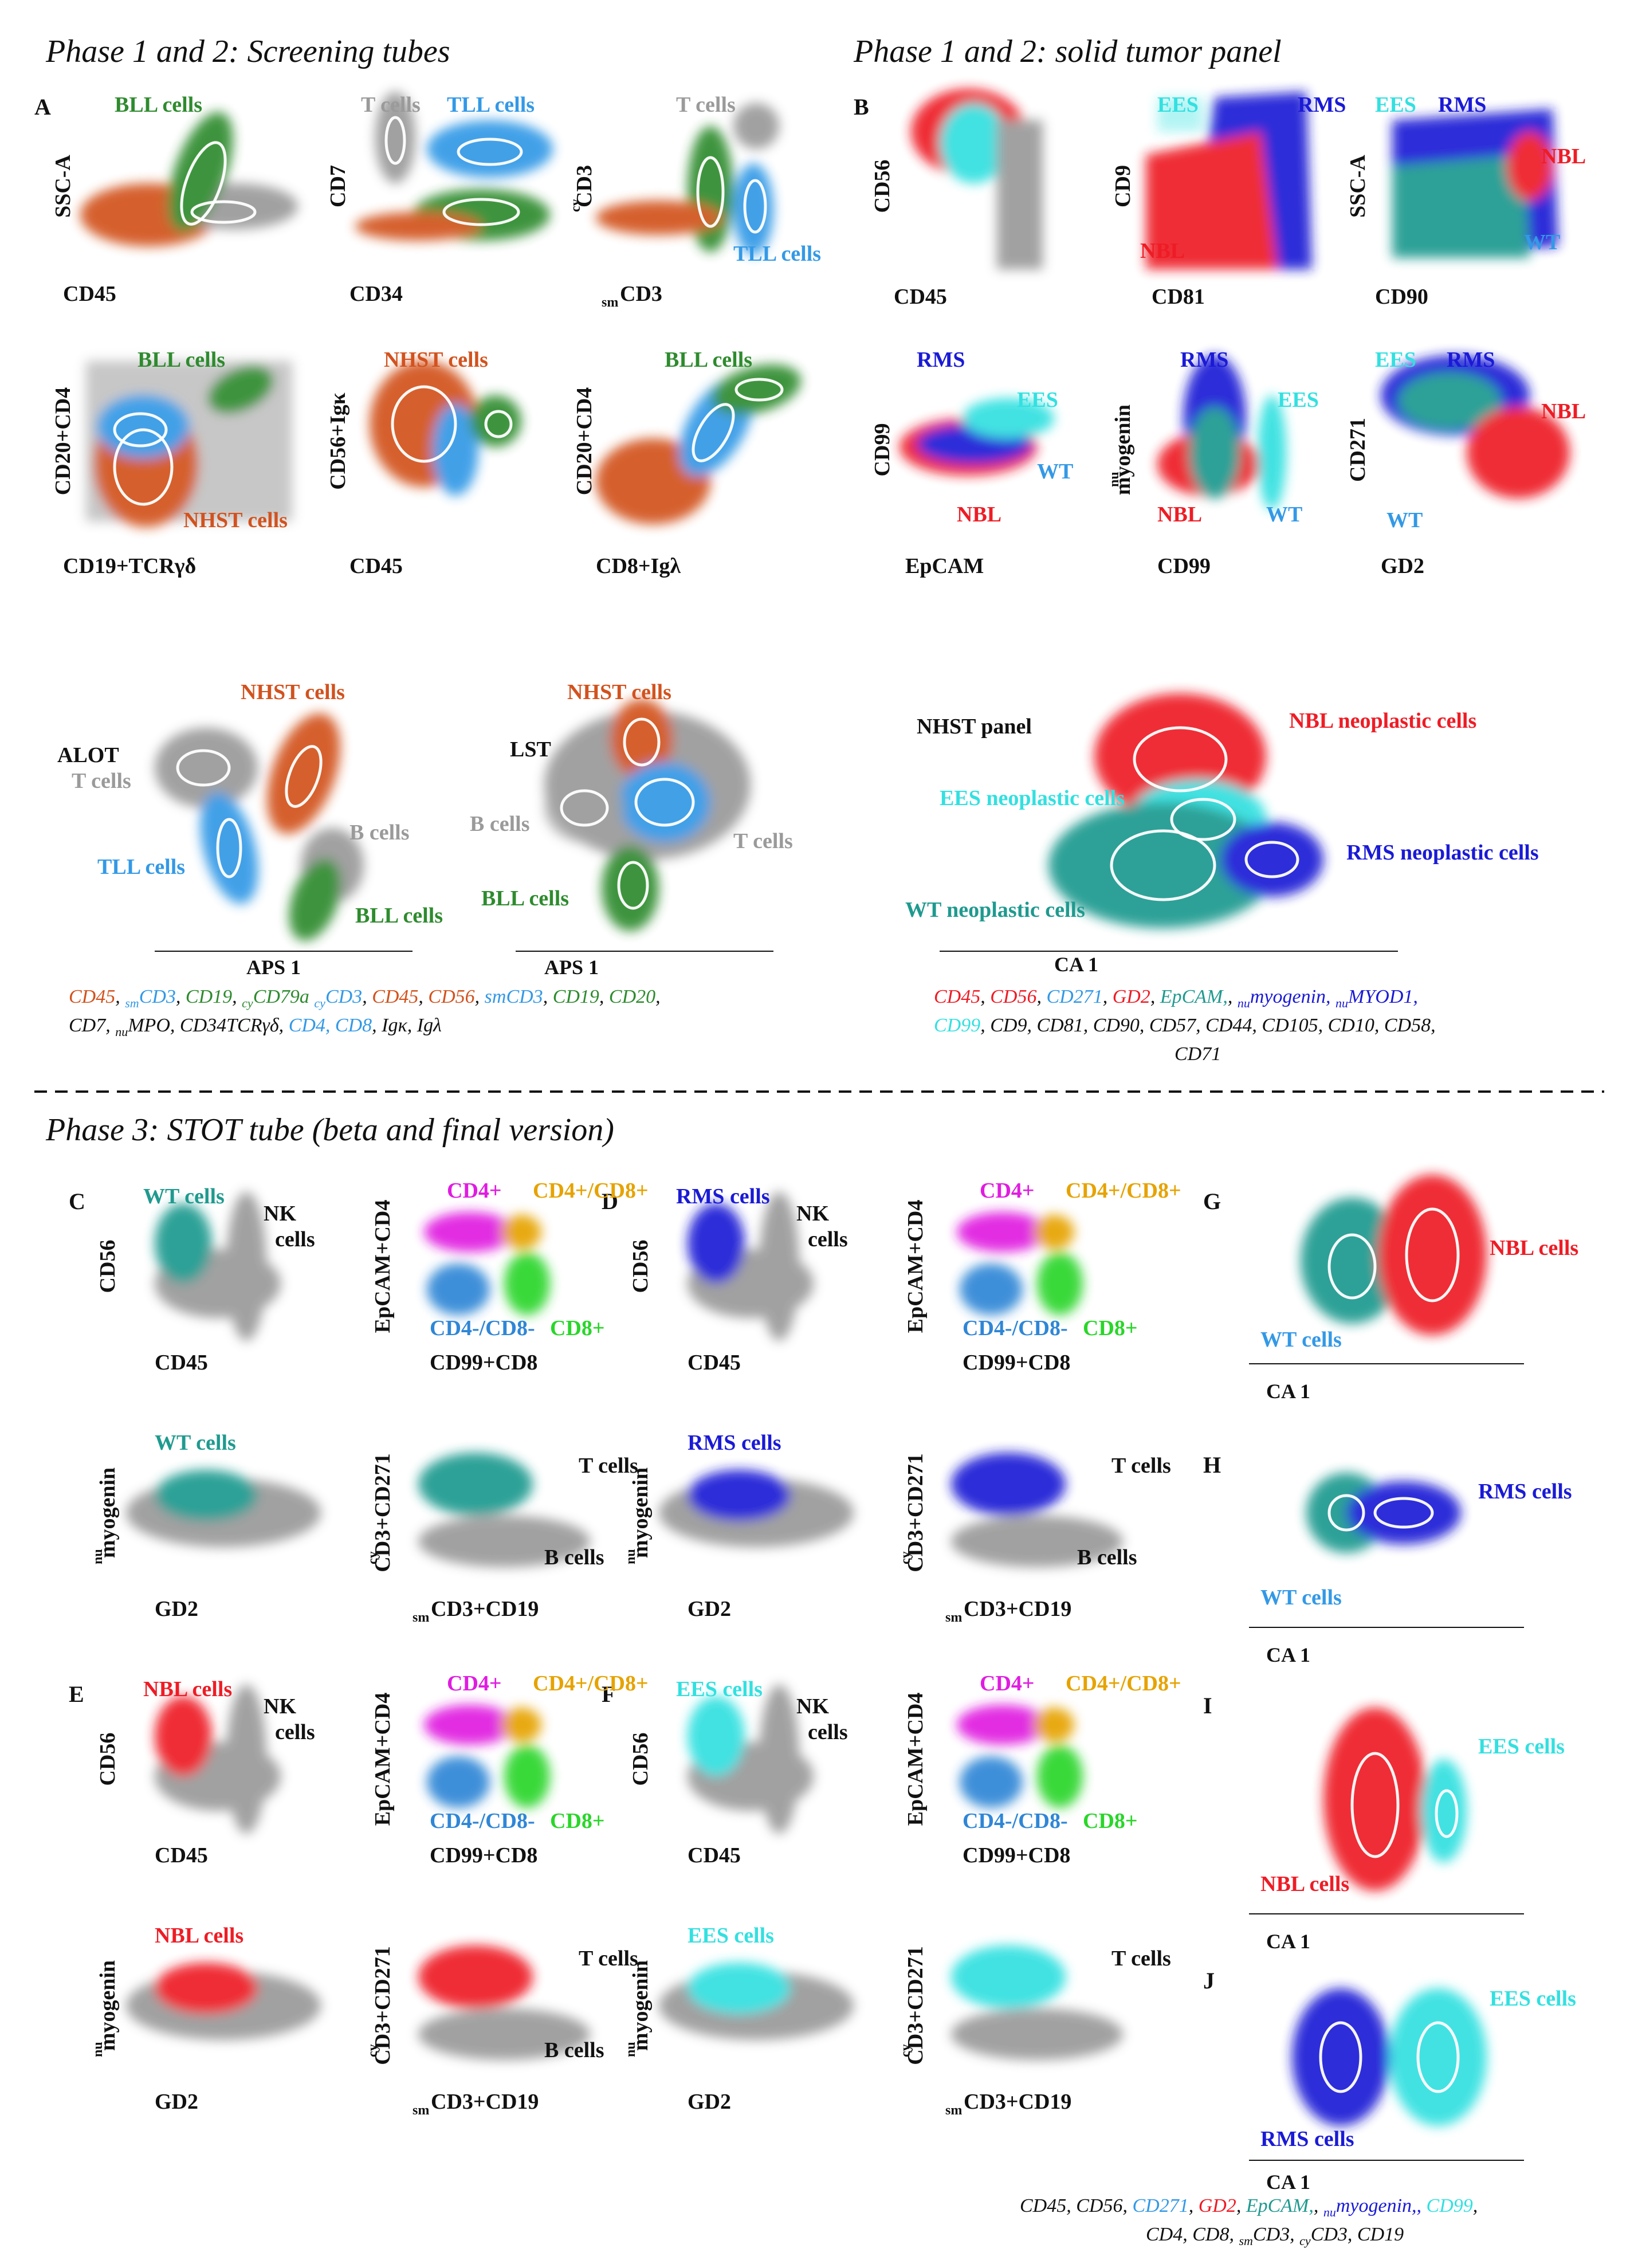 The image size is (1638, 2268). What do you see at coordinates (1525, 1492) in the screenshot?
I see `label-rms-cells: RMS cells` at bounding box center [1525, 1492].